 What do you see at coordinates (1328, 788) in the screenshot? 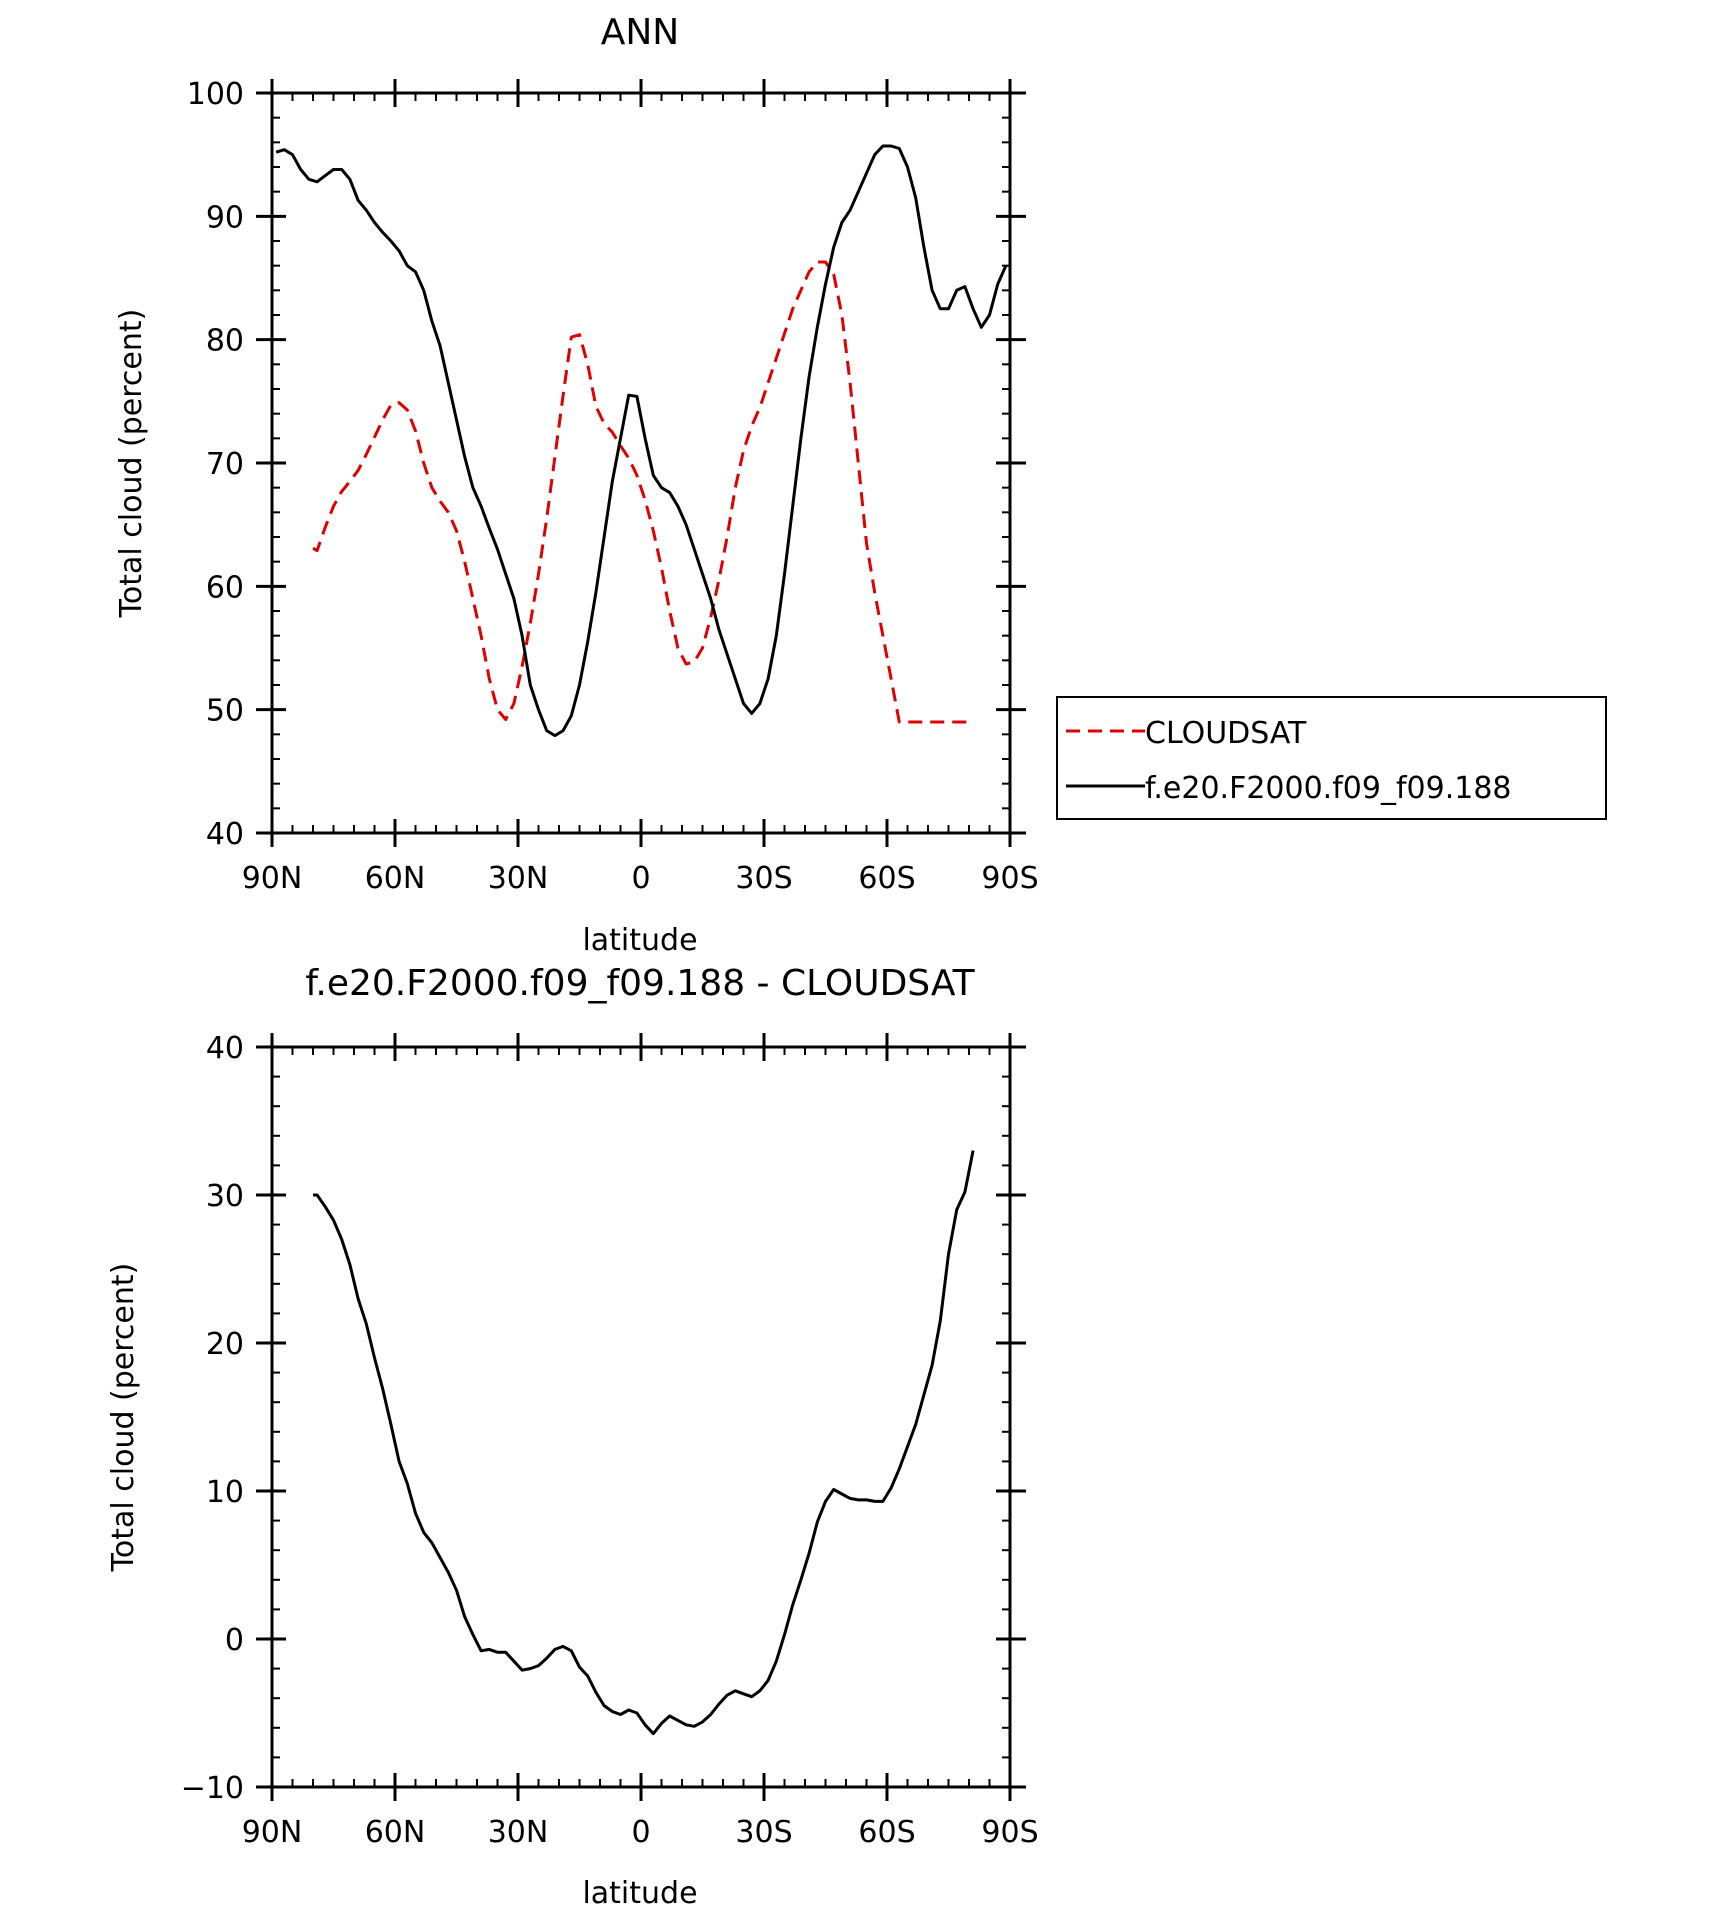
I see `legend-label-model: f.e20.F2000.f09_f09.188` at bounding box center [1328, 788].